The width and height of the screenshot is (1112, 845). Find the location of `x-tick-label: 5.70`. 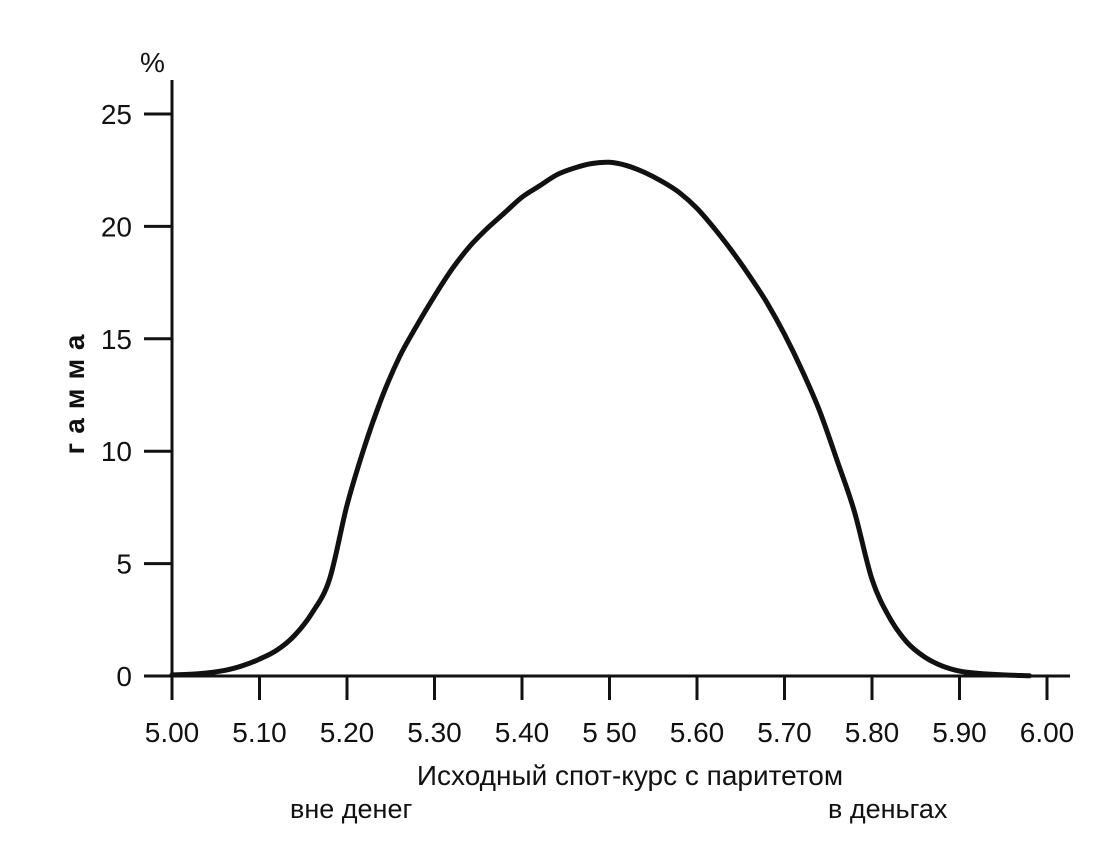

x-tick-label: 5.70 is located at coordinates (784, 732).